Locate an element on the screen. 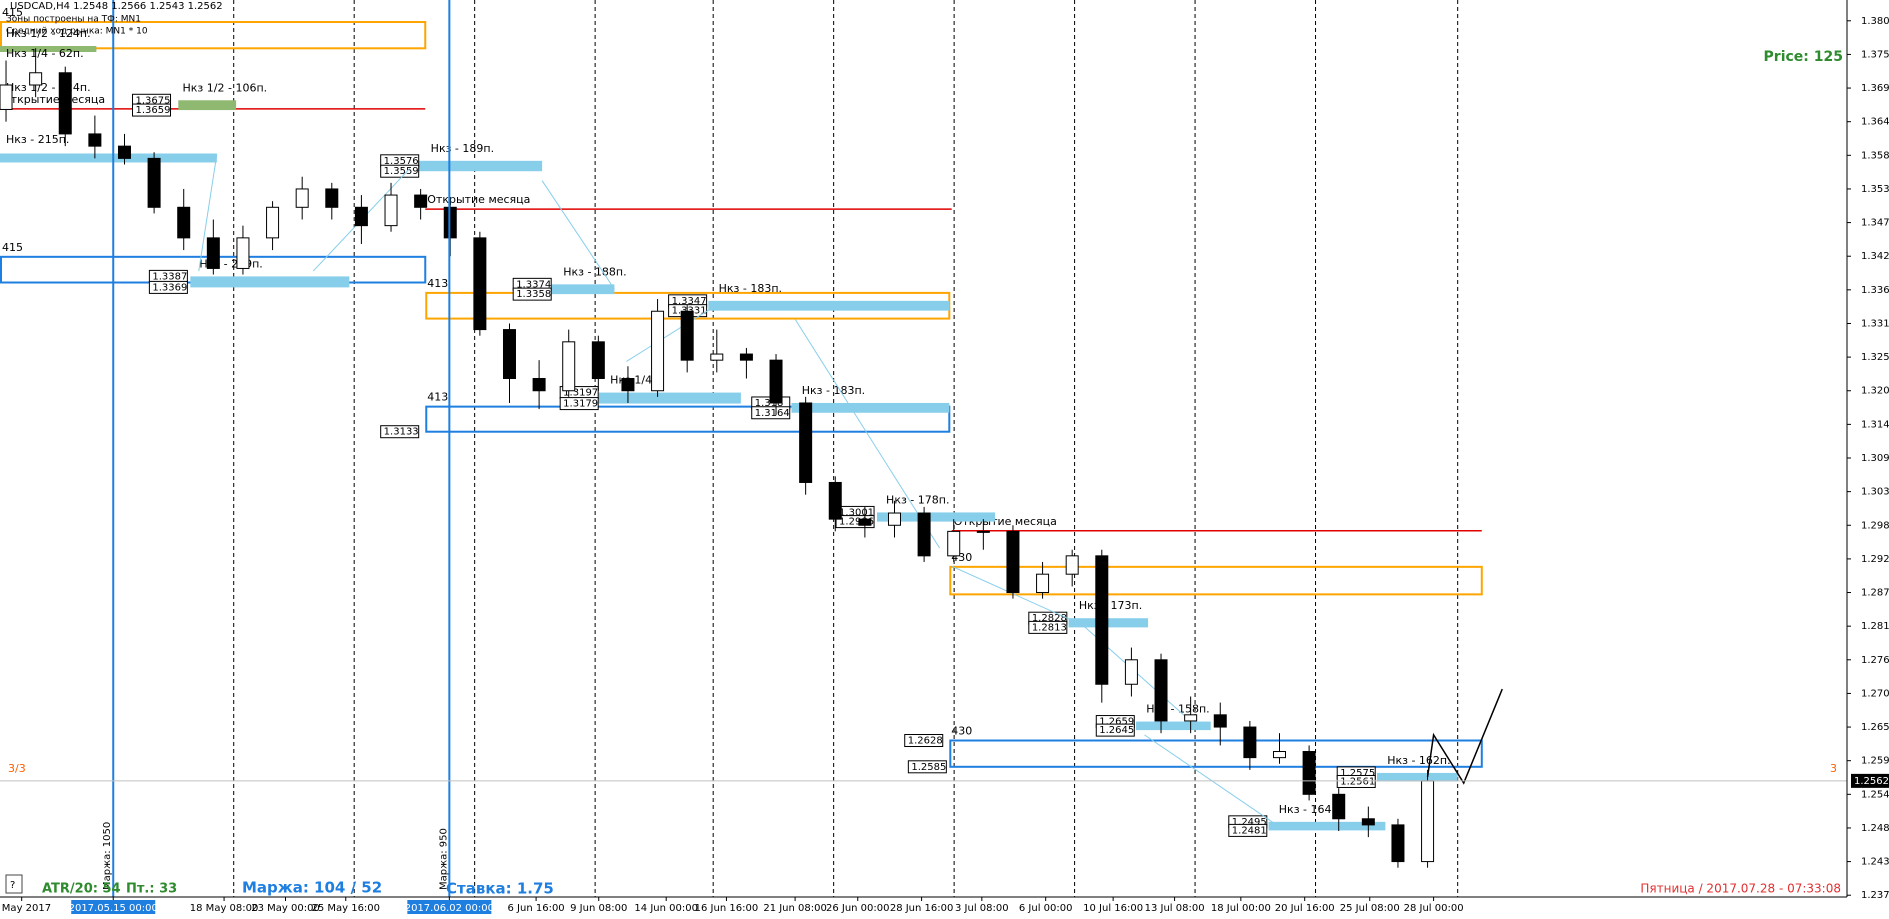  level-label: Нкз 1/2 - 106п. is located at coordinates (225, 87).